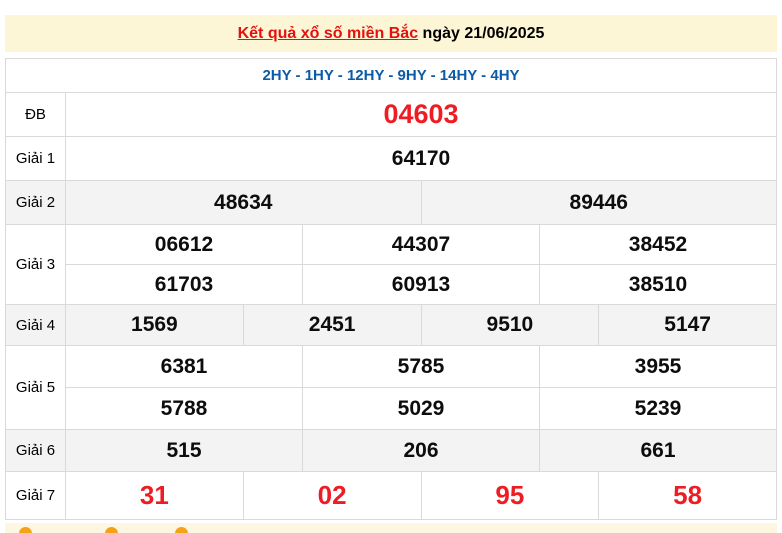  Describe the element at coordinates (184, 450) in the screenshot. I see `prize-value: 515` at that location.